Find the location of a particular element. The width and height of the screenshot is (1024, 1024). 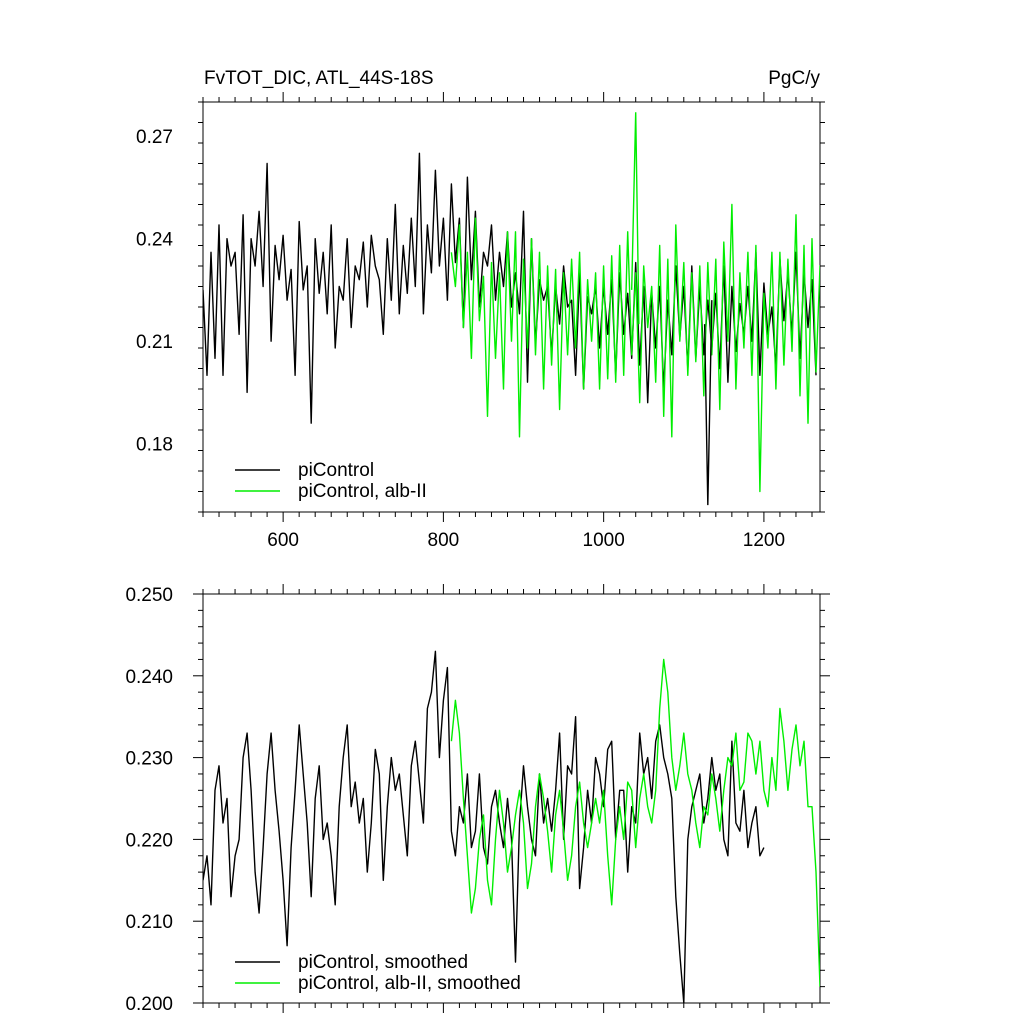

y-tick-label: 0.240 is located at coordinates (149, 677).